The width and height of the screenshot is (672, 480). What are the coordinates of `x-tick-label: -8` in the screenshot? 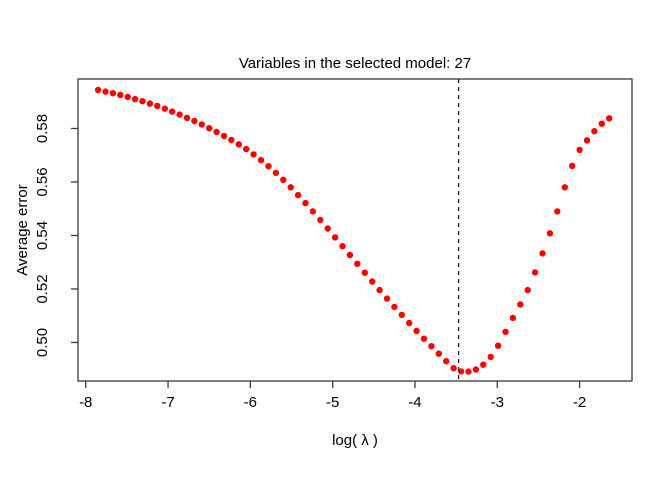 It's located at (85, 402).